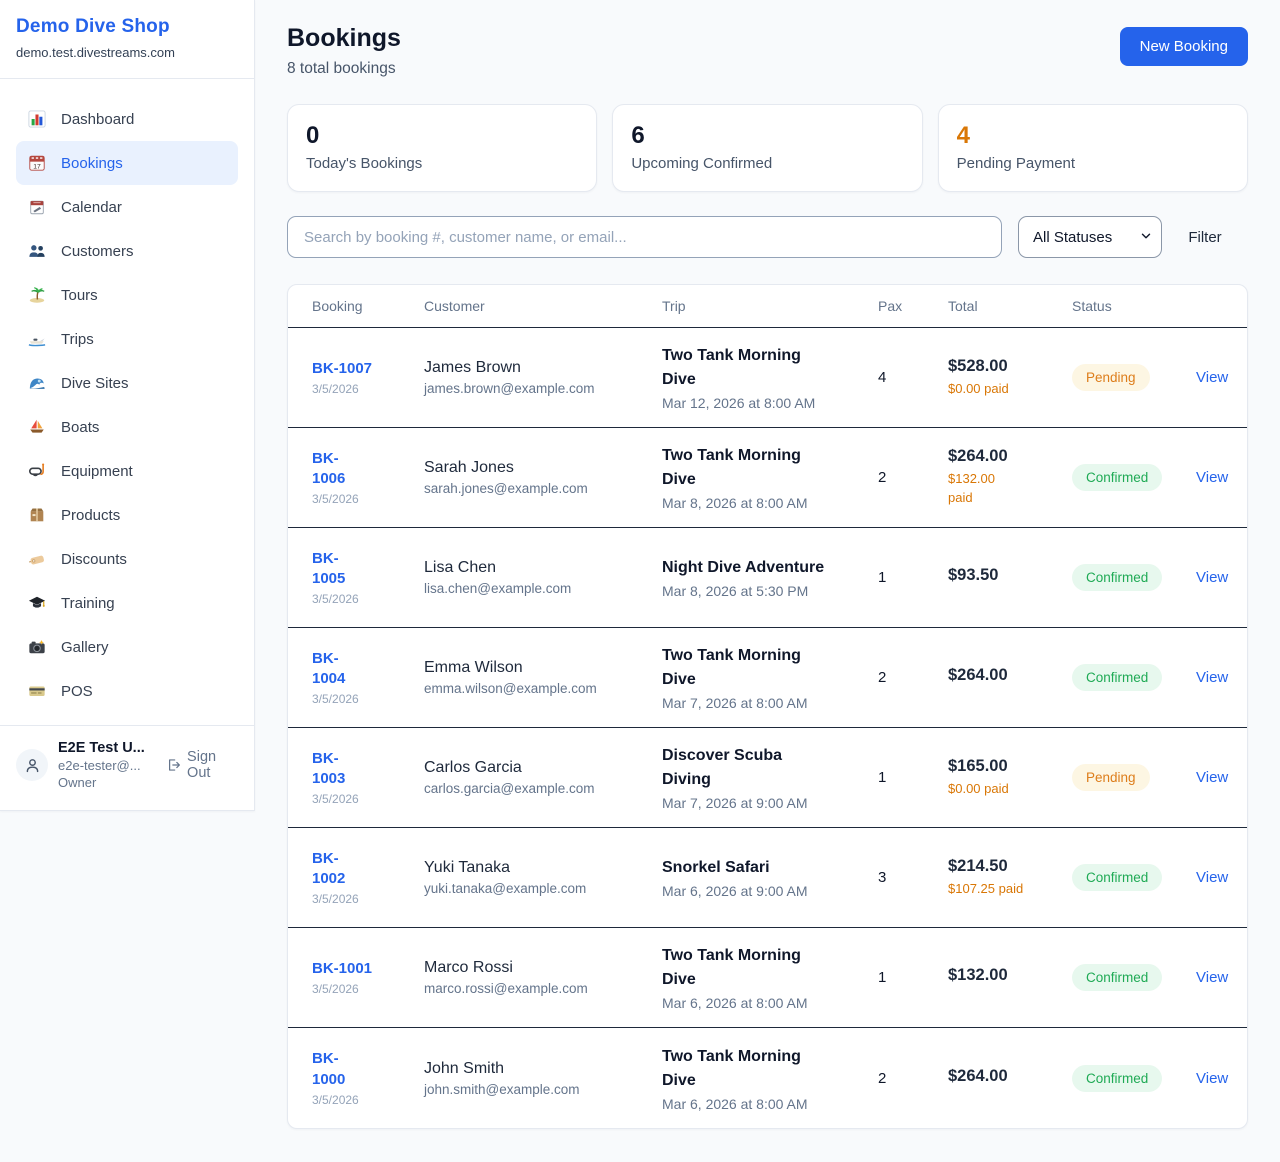 The image size is (1280, 1162). What do you see at coordinates (342, 968) in the screenshot?
I see `booking-number-link: BK-1001` at bounding box center [342, 968].